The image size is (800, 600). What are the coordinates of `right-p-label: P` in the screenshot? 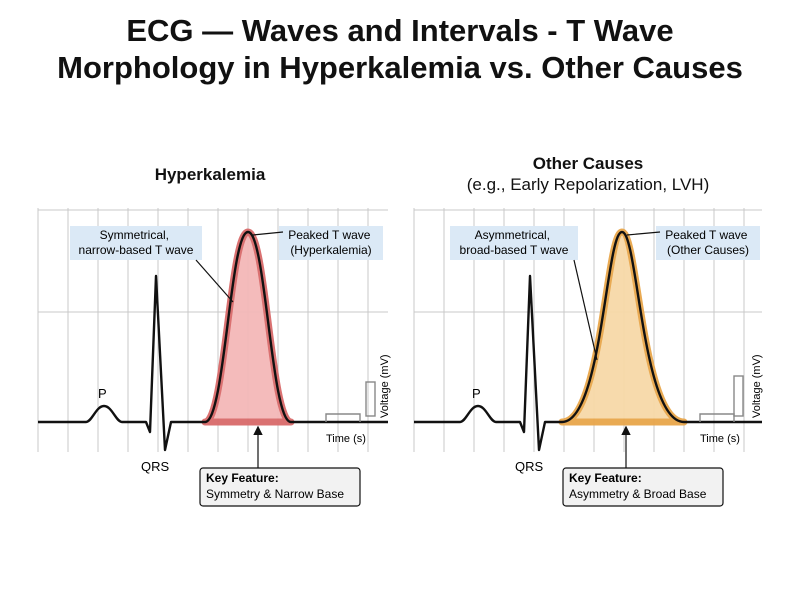 It's located at (476, 393).